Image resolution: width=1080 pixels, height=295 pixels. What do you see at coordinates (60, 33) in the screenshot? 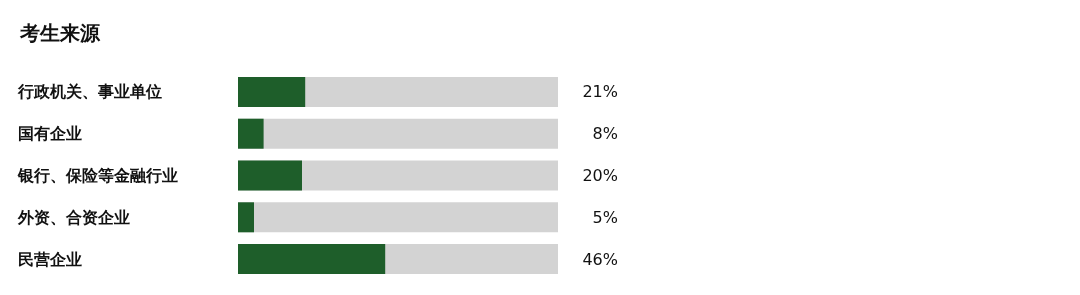
I see `text: 考生来源` at bounding box center [60, 33].